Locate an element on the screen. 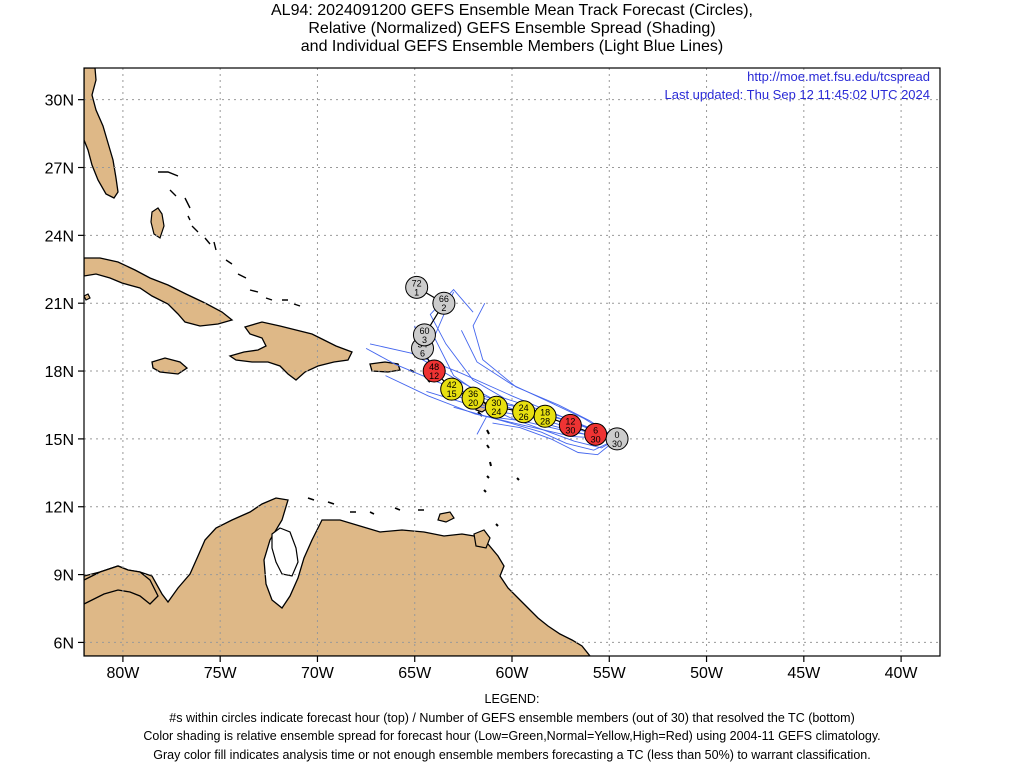 The image size is (1024, 768). land-hispaniola is located at coordinates (290, 351).